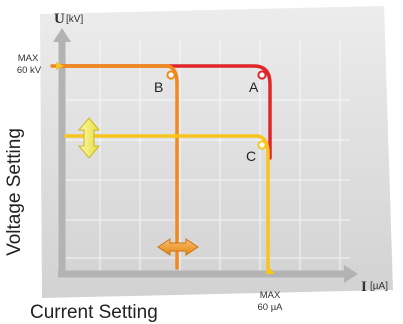 Image resolution: width=403 pixels, height=324 pixels. I want to click on point-c-label: C, so click(251, 156).